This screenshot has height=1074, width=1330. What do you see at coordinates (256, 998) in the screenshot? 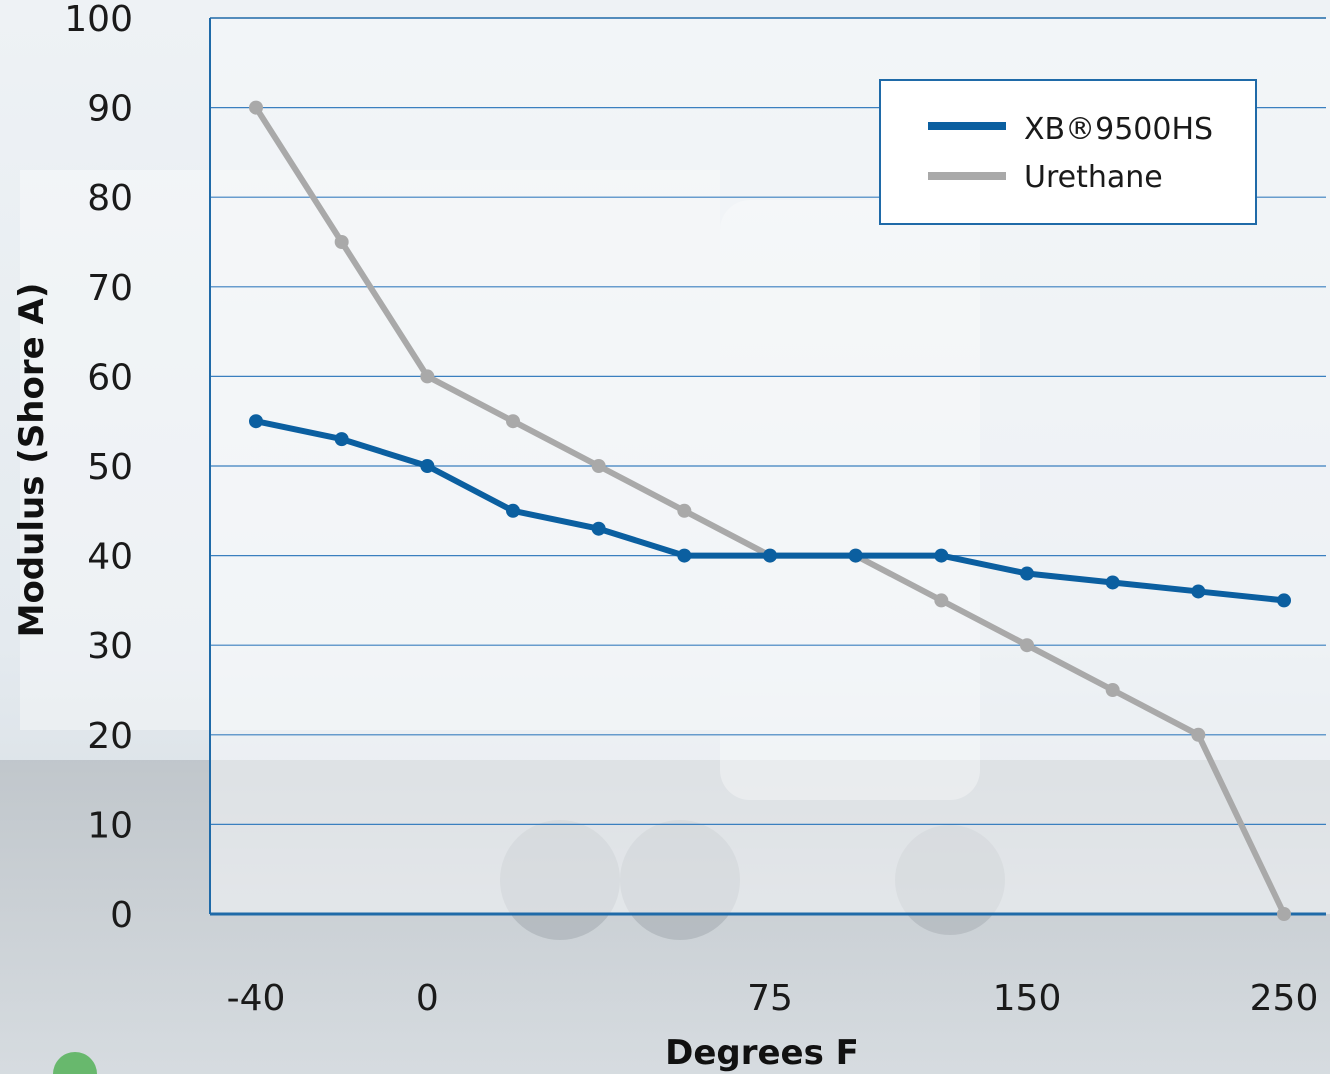
I see `x-tick-label: -40` at bounding box center [256, 998].